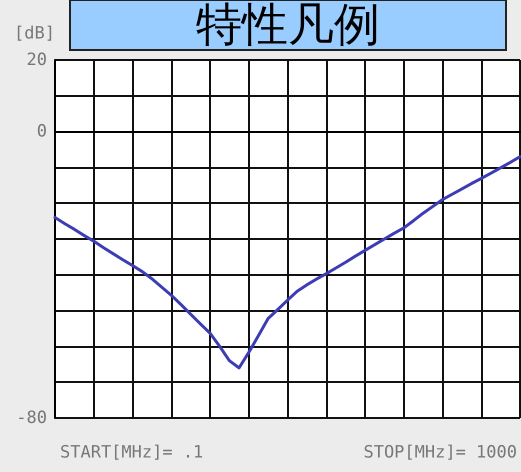  What do you see at coordinates (41, 132) in the screenshot?
I see `y-tick-label: 0` at bounding box center [41, 132].